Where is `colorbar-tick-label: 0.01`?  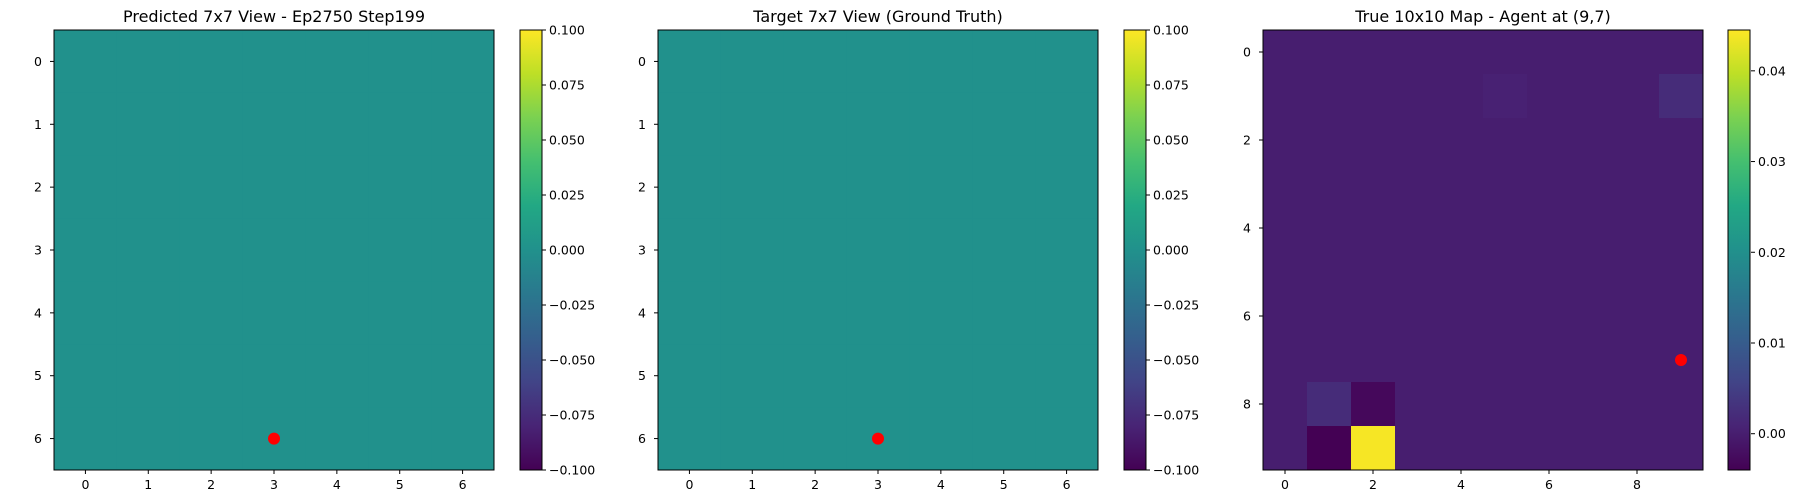
colorbar-tick-label: 0.01 is located at coordinates (1772, 342).